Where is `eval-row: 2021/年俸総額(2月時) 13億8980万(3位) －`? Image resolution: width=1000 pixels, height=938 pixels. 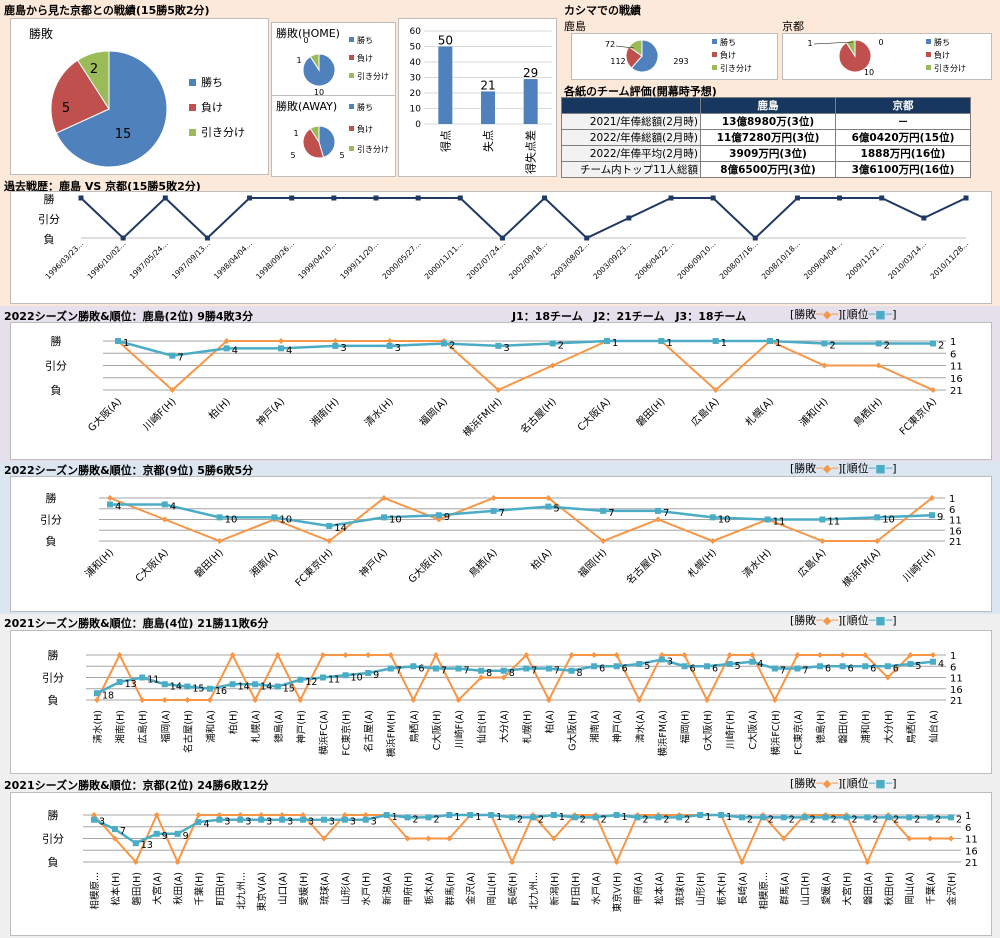 eval-row: 2021/年俸総額(2月時) 13億8980万(3位) － is located at coordinates (766, 121).